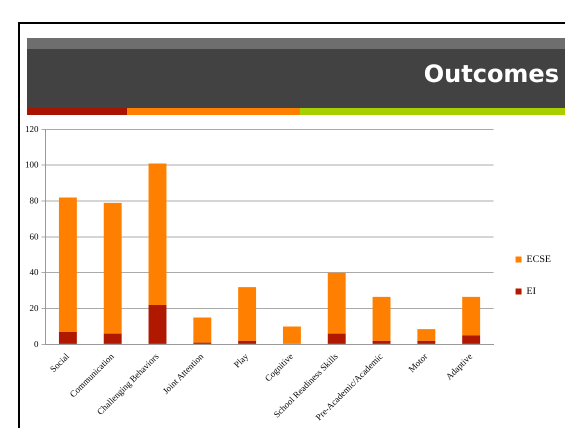  What do you see at coordinates (34, 307) in the screenshot?
I see `y-tick-label: 20` at bounding box center [34, 307].